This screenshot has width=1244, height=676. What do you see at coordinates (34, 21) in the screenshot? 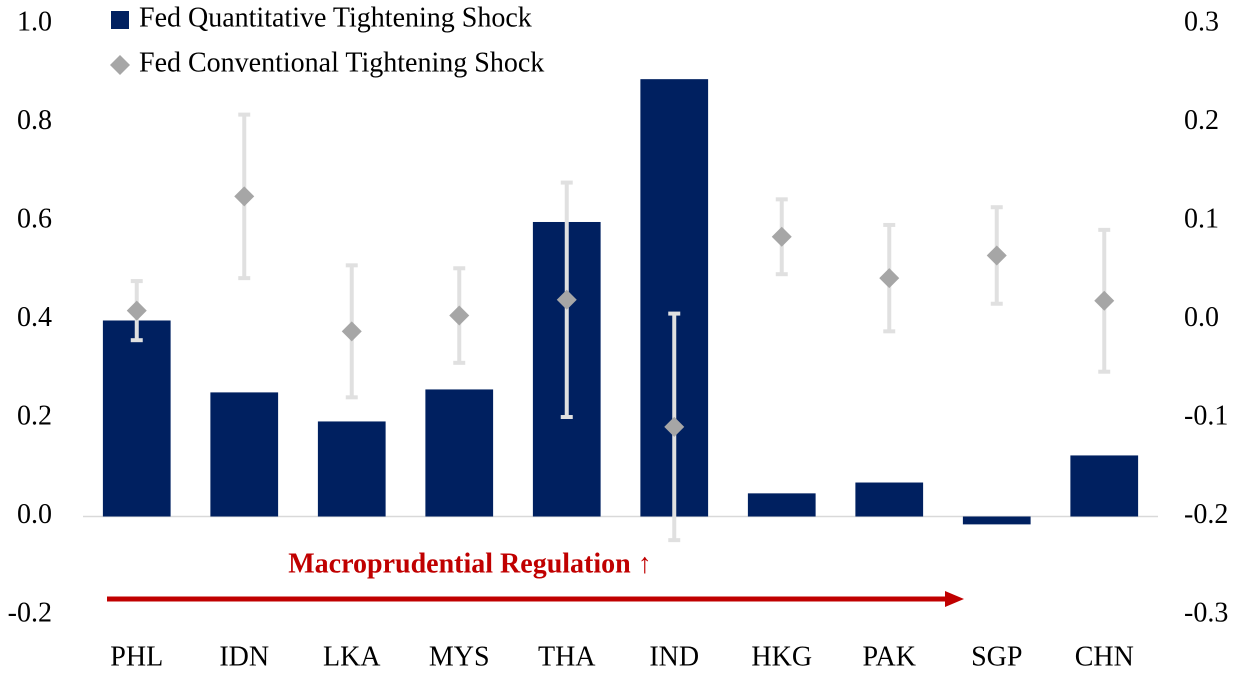
I see `yticks-label: 1.0` at bounding box center [34, 21].